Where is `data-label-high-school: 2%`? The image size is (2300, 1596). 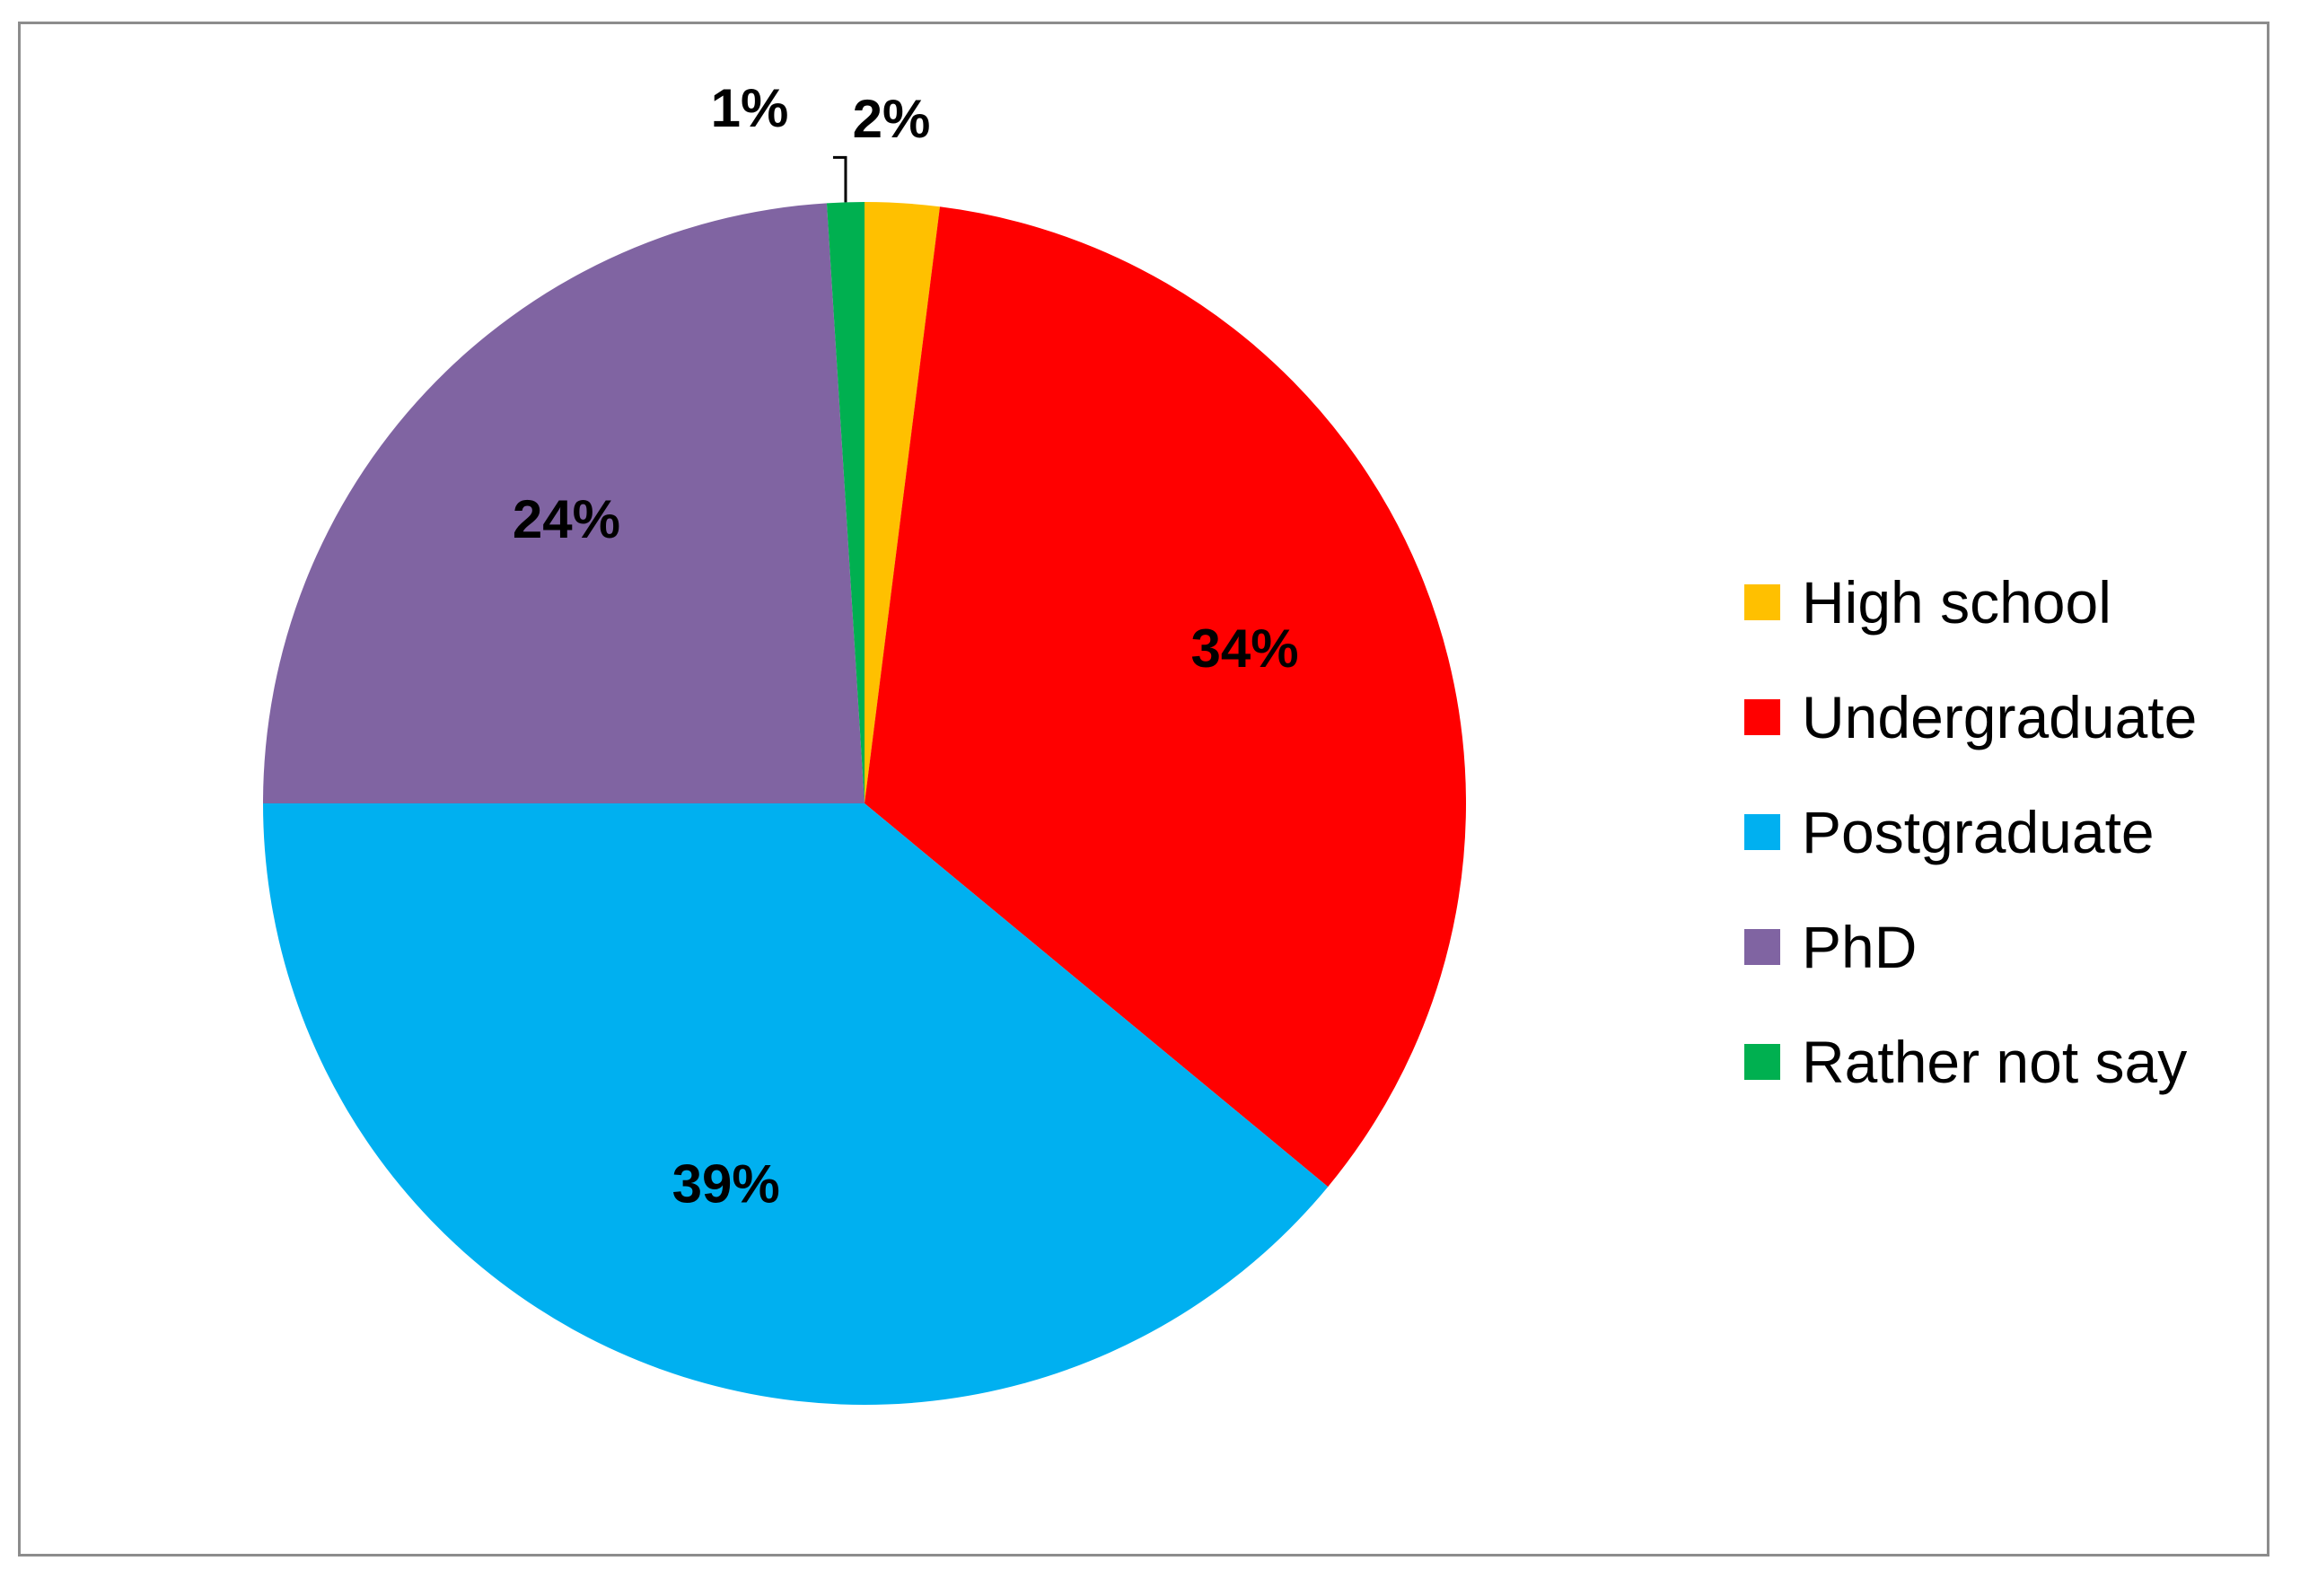 data-label-high-school: 2% is located at coordinates (892, 119).